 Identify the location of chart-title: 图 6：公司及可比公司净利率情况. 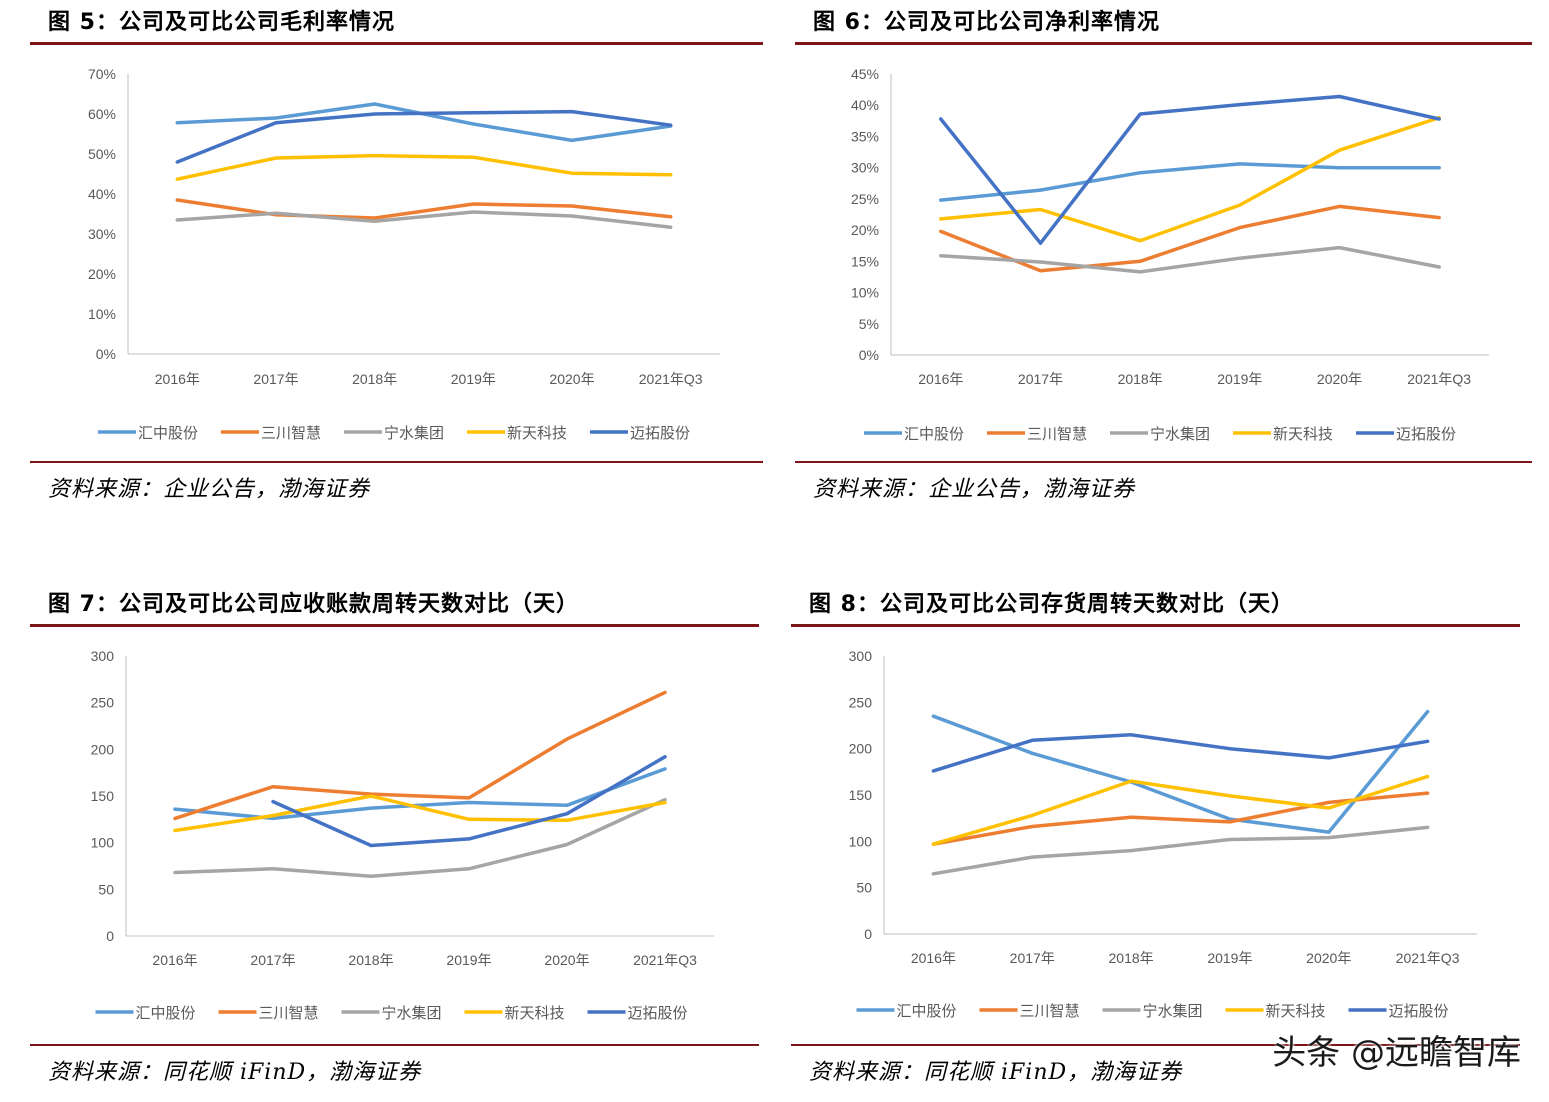
(986, 22).